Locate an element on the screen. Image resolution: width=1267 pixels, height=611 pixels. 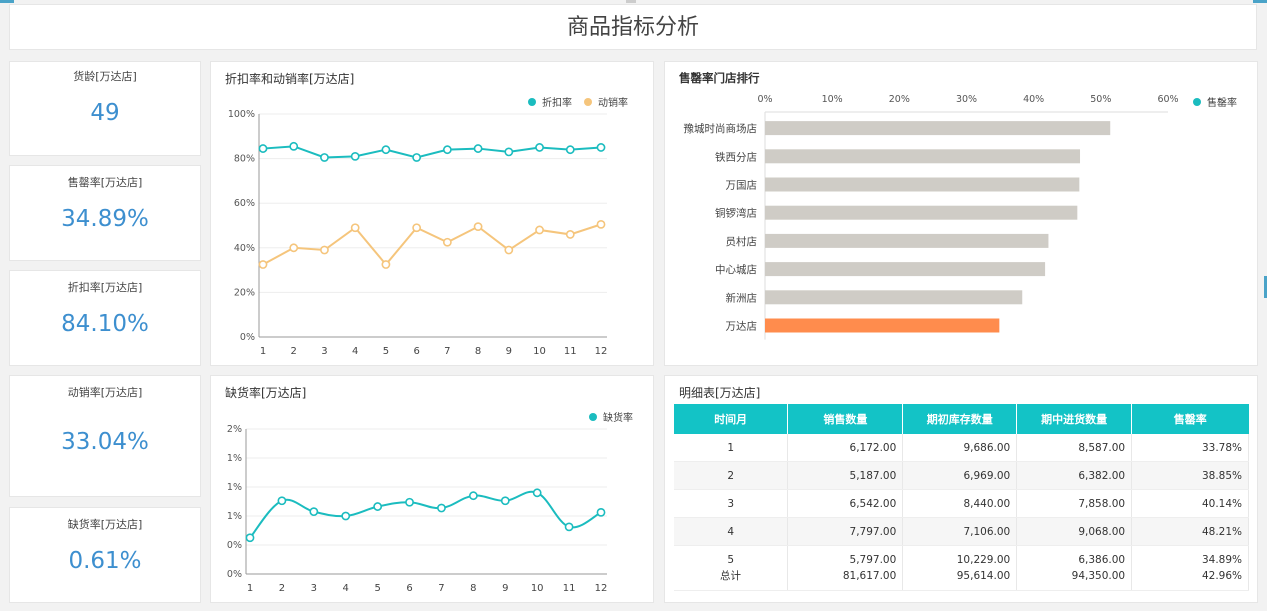
x-tick-label: 1 is located at coordinates (250, 588).